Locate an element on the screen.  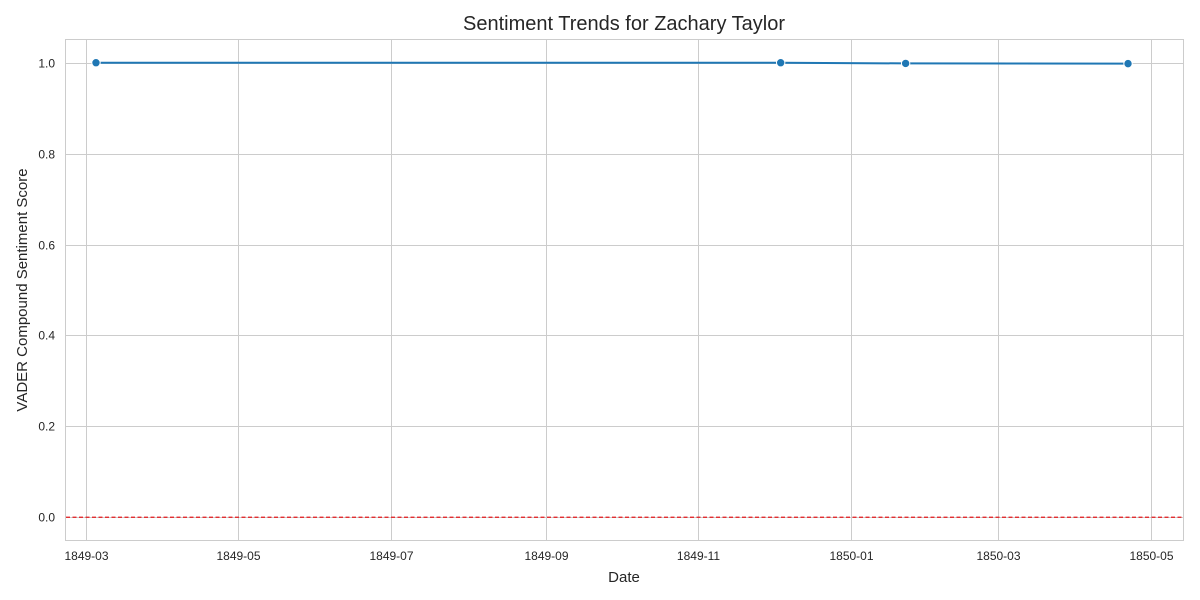
series-group is located at coordinates (612, 63).